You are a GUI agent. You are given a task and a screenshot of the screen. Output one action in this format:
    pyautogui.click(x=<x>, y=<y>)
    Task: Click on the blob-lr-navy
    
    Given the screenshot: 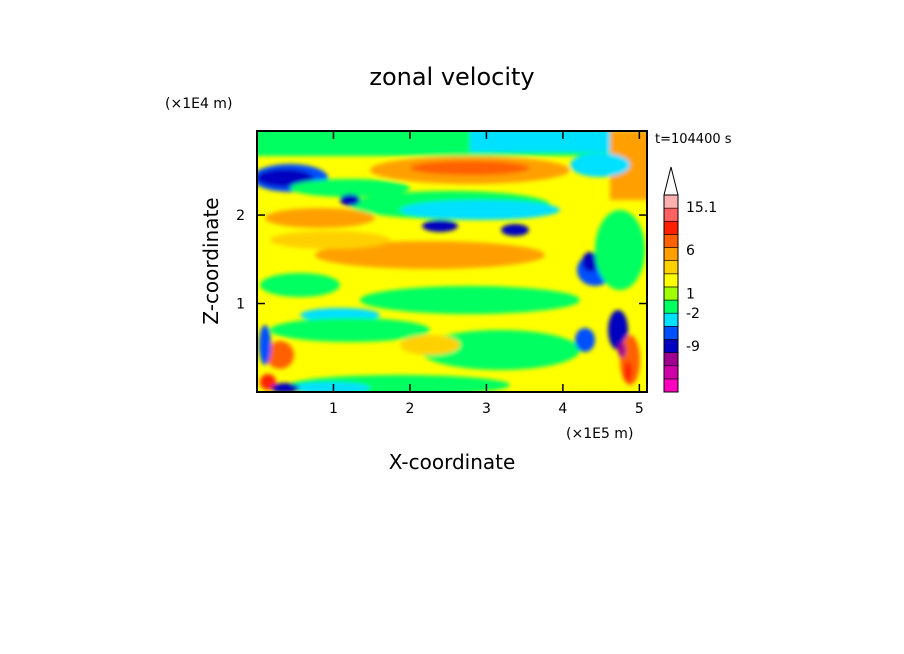 What is the action you would take?
    pyautogui.click(x=618, y=330)
    